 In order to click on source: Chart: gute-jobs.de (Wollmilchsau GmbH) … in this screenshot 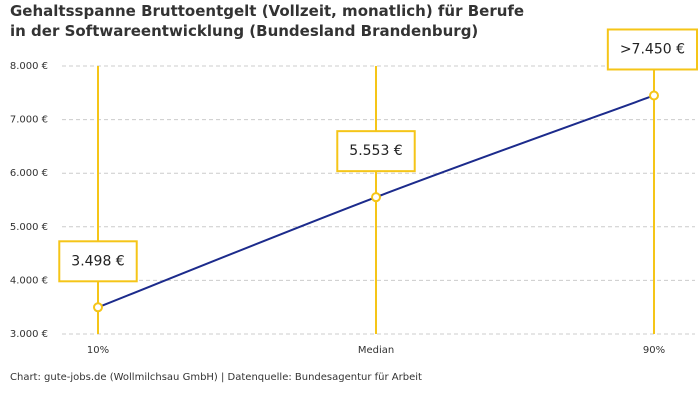, I will do `click(216, 377)`.